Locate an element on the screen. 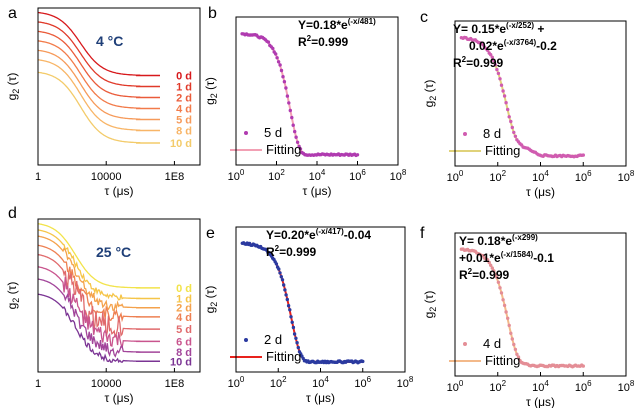 The image size is (638, 408). y-axis-label-a: g2 (τ) is located at coordinates (13, 87).